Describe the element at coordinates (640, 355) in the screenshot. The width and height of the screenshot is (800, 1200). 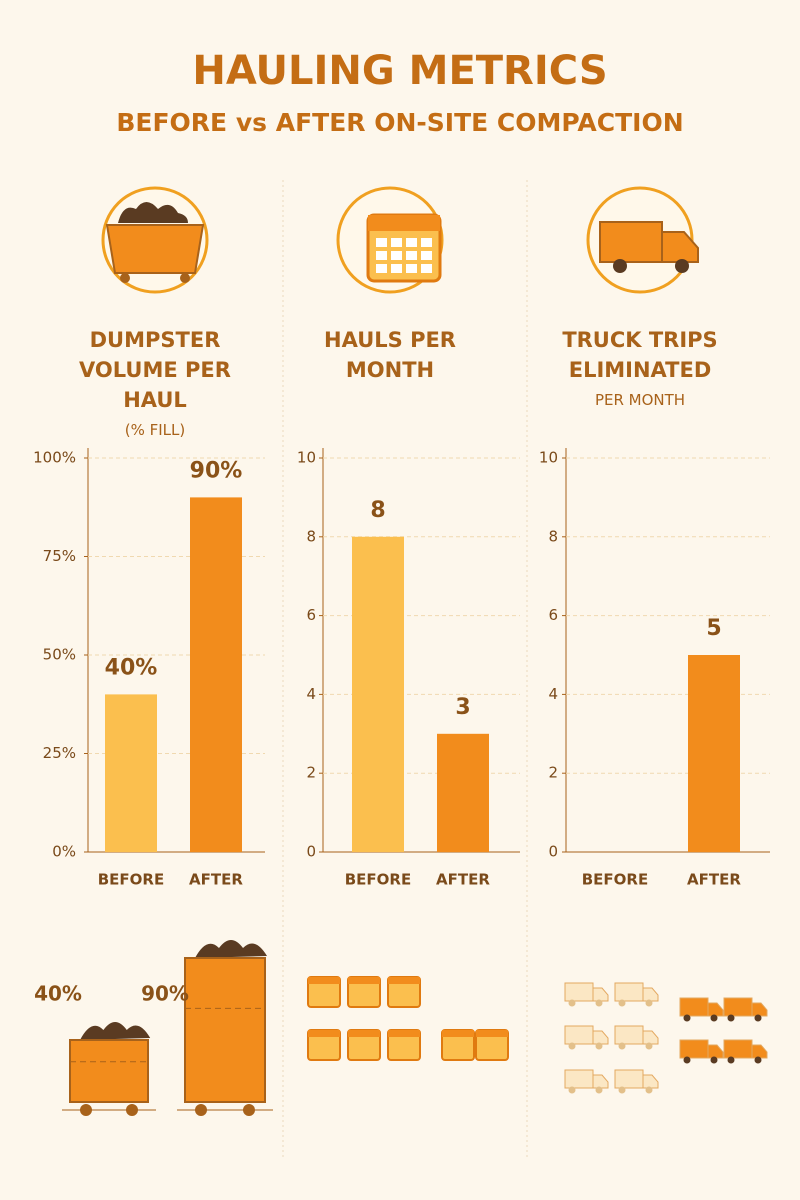
I see `chart-title: TRUCK TRIPS ELIMINATED` at that location.